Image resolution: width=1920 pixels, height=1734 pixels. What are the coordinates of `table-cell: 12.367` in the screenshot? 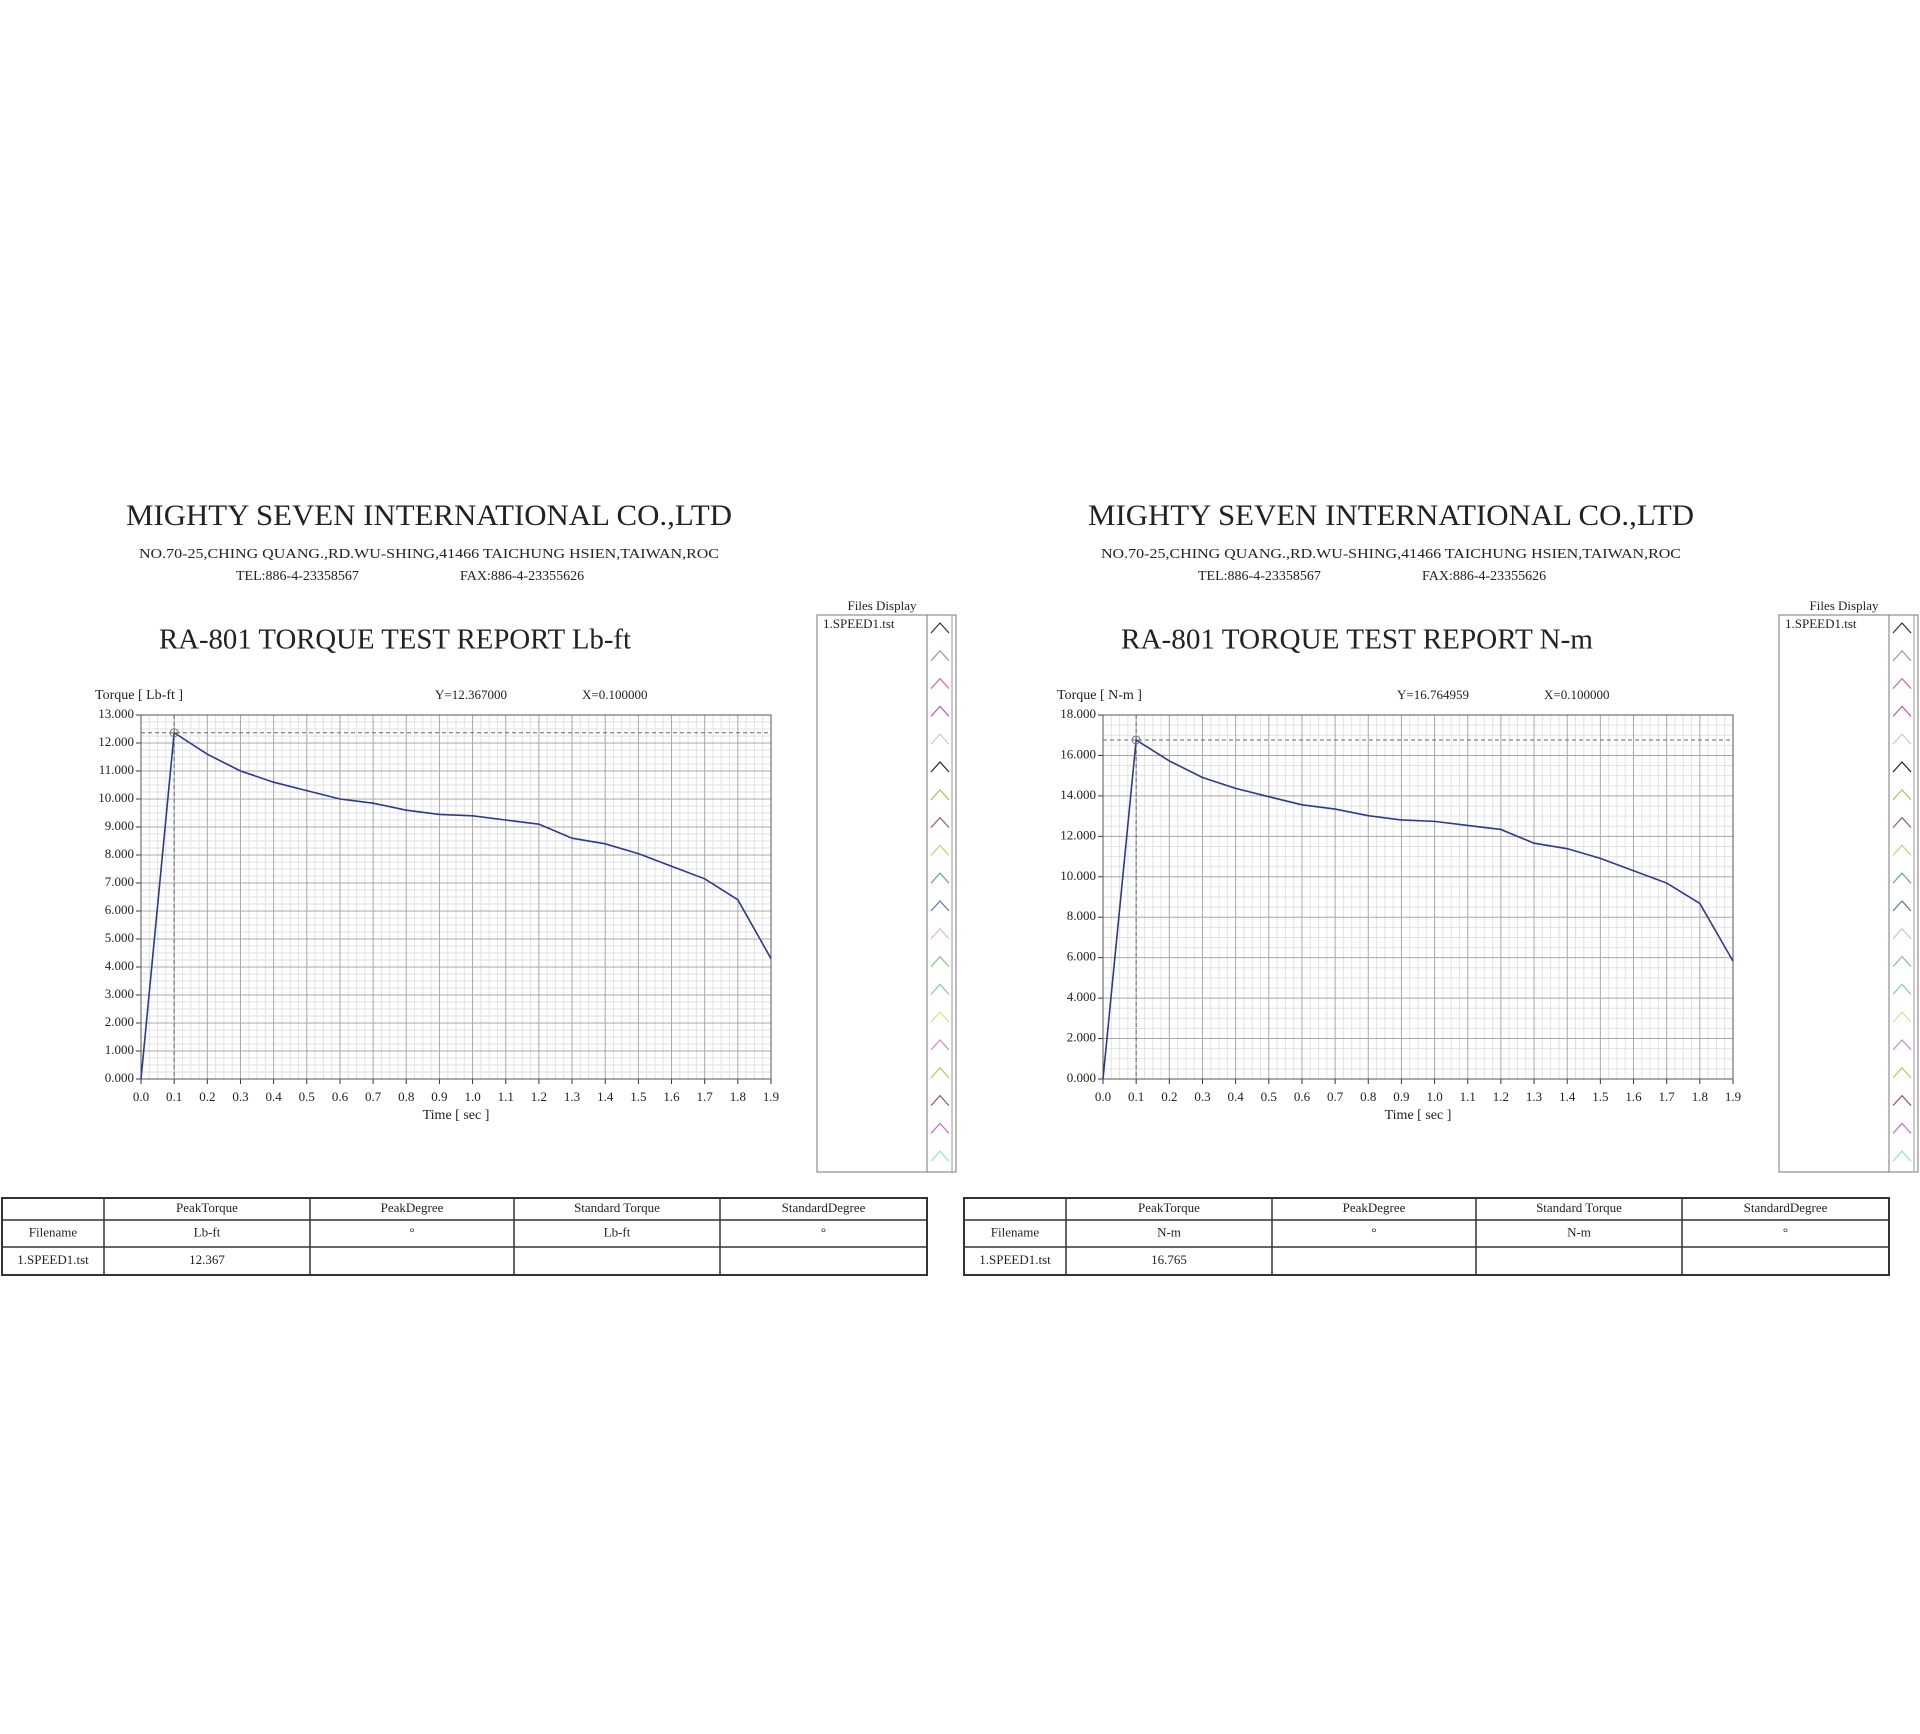 It's located at (207, 1259).